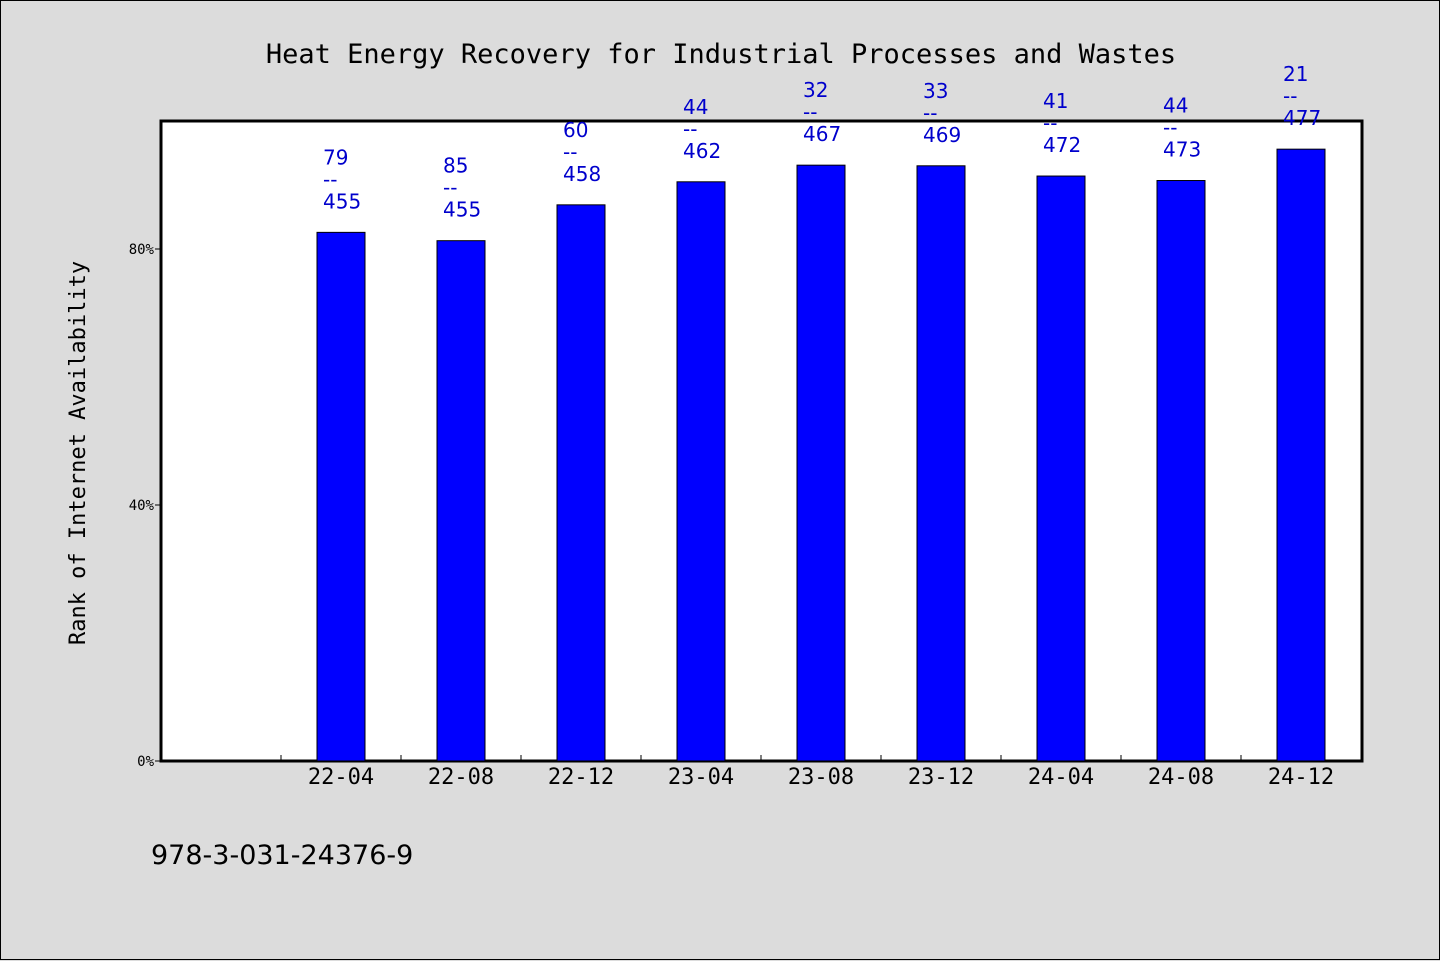 The height and width of the screenshot is (961, 1440). What do you see at coordinates (815, 90) in the screenshot?
I see `bar-label-rank: 32` at bounding box center [815, 90].